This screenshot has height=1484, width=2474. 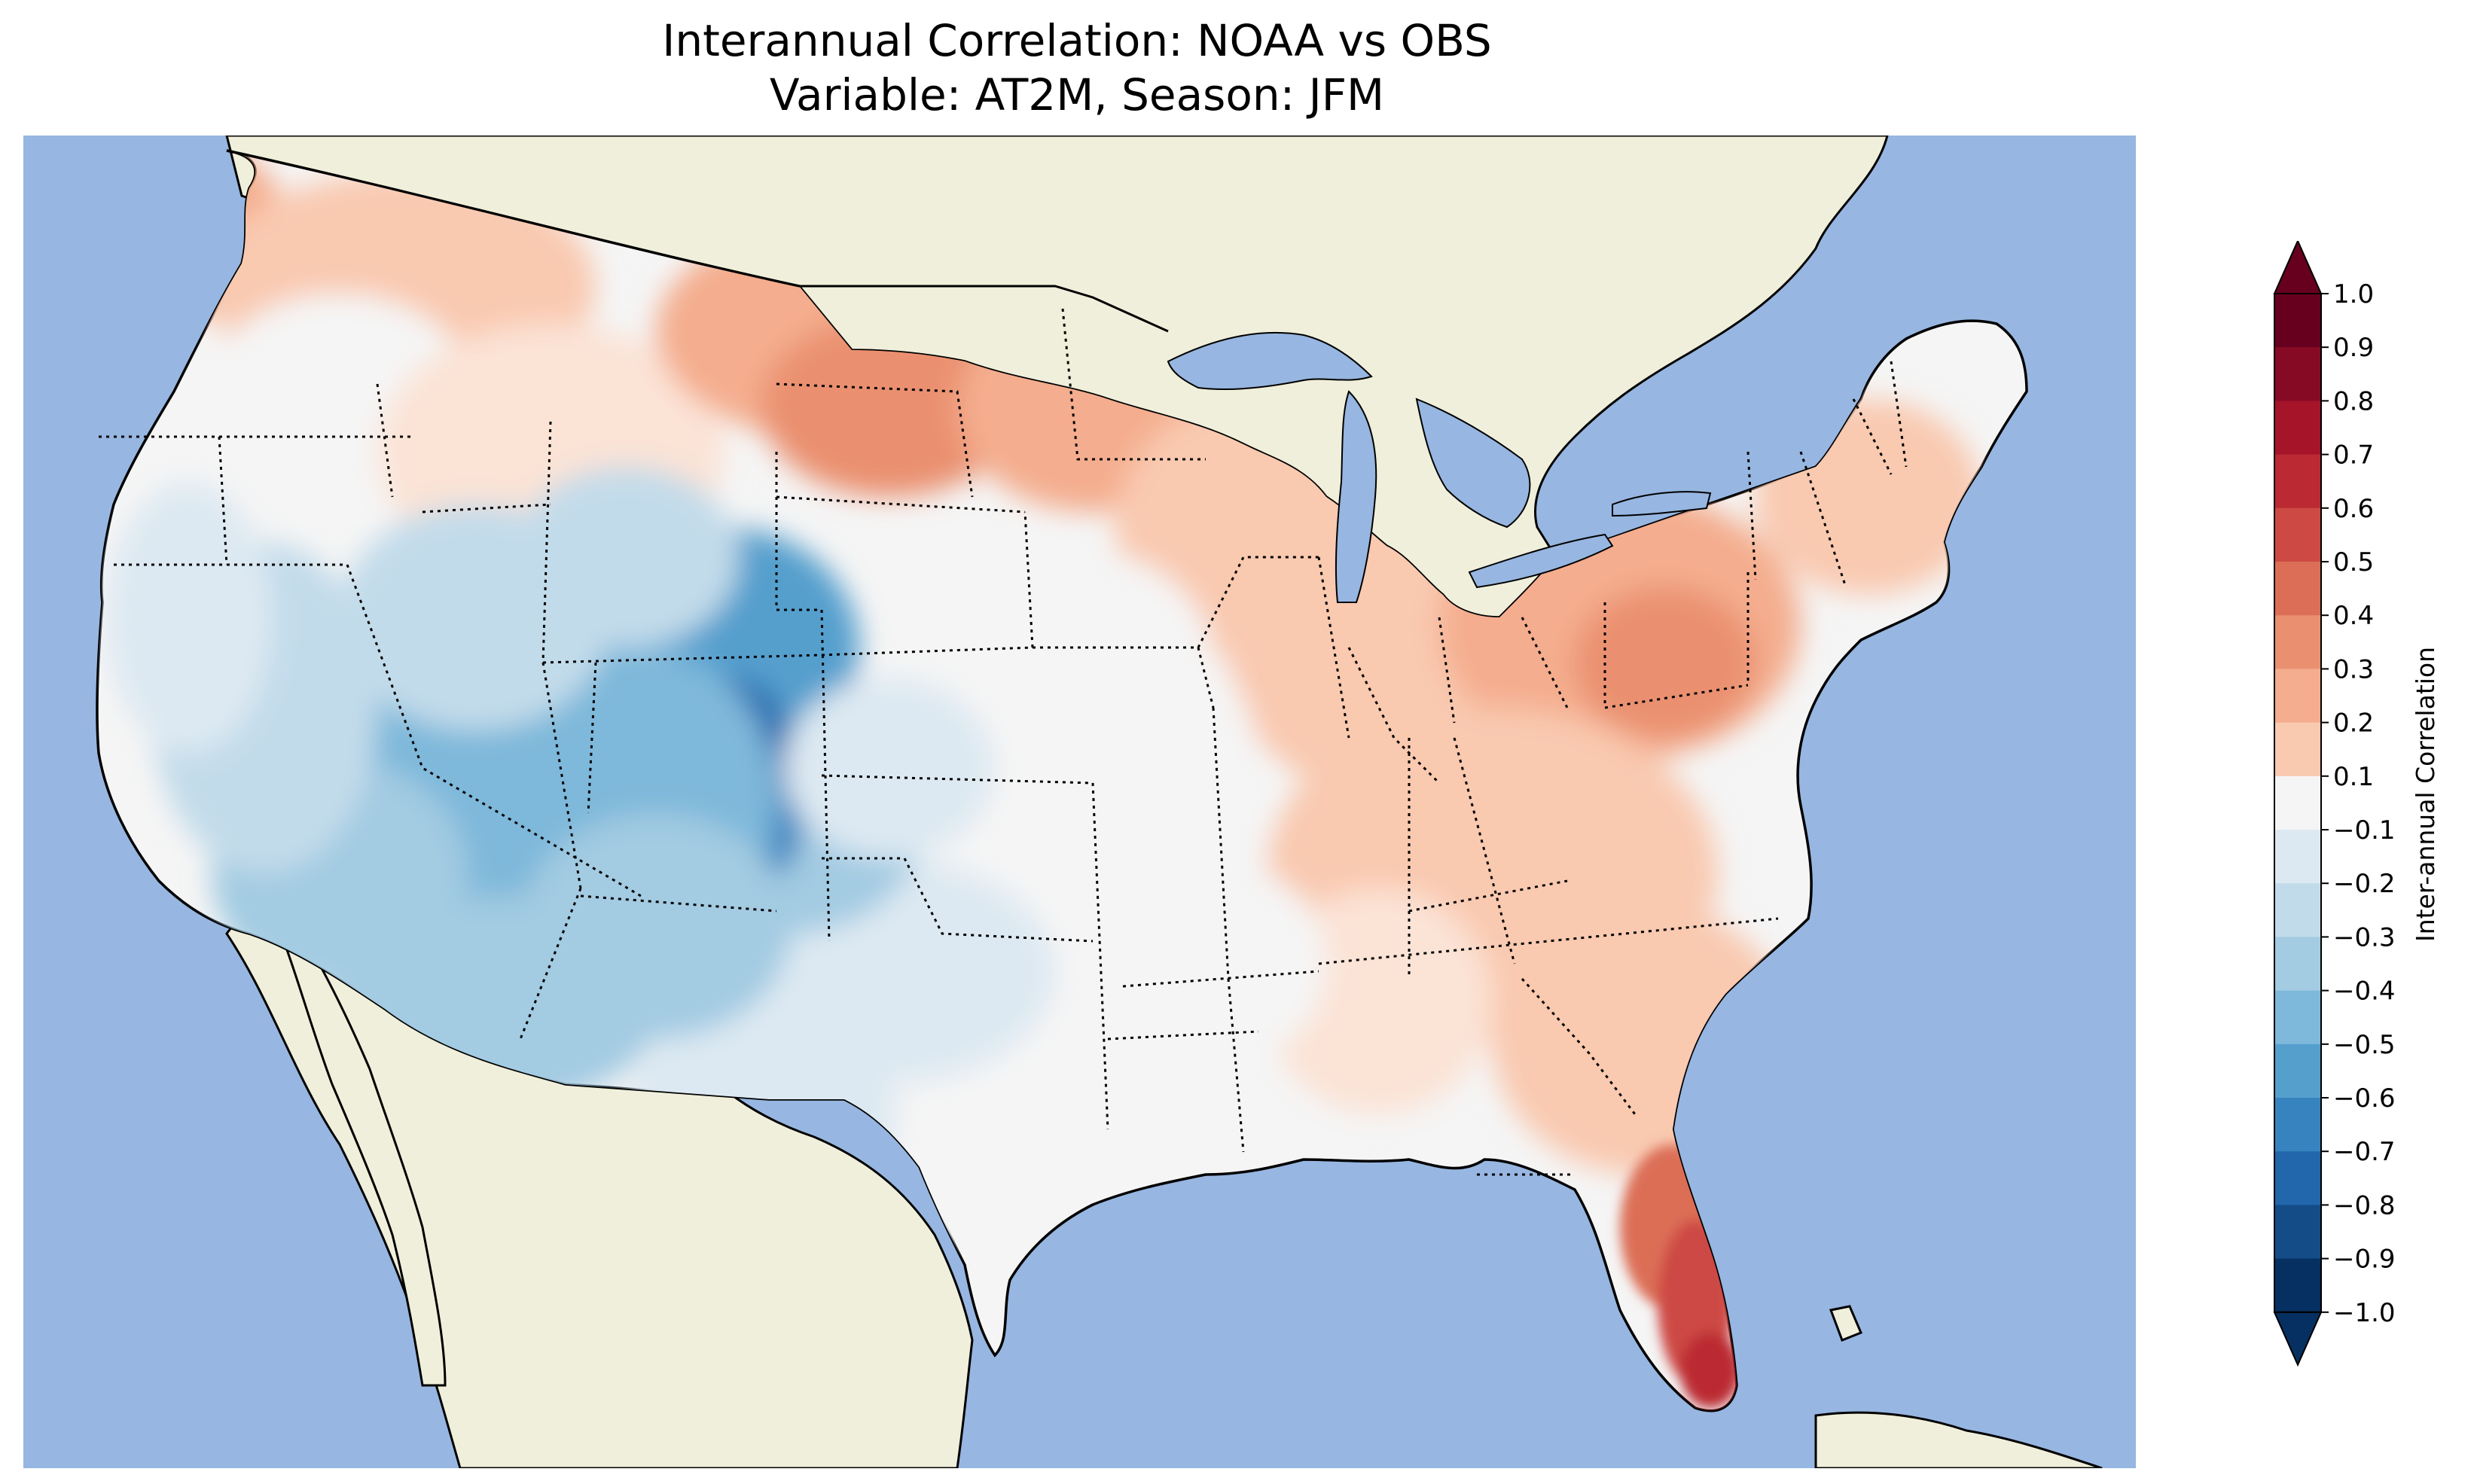 What do you see at coordinates (1356, 496) in the screenshot?
I see `lake-michigan` at bounding box center [1356, 496].